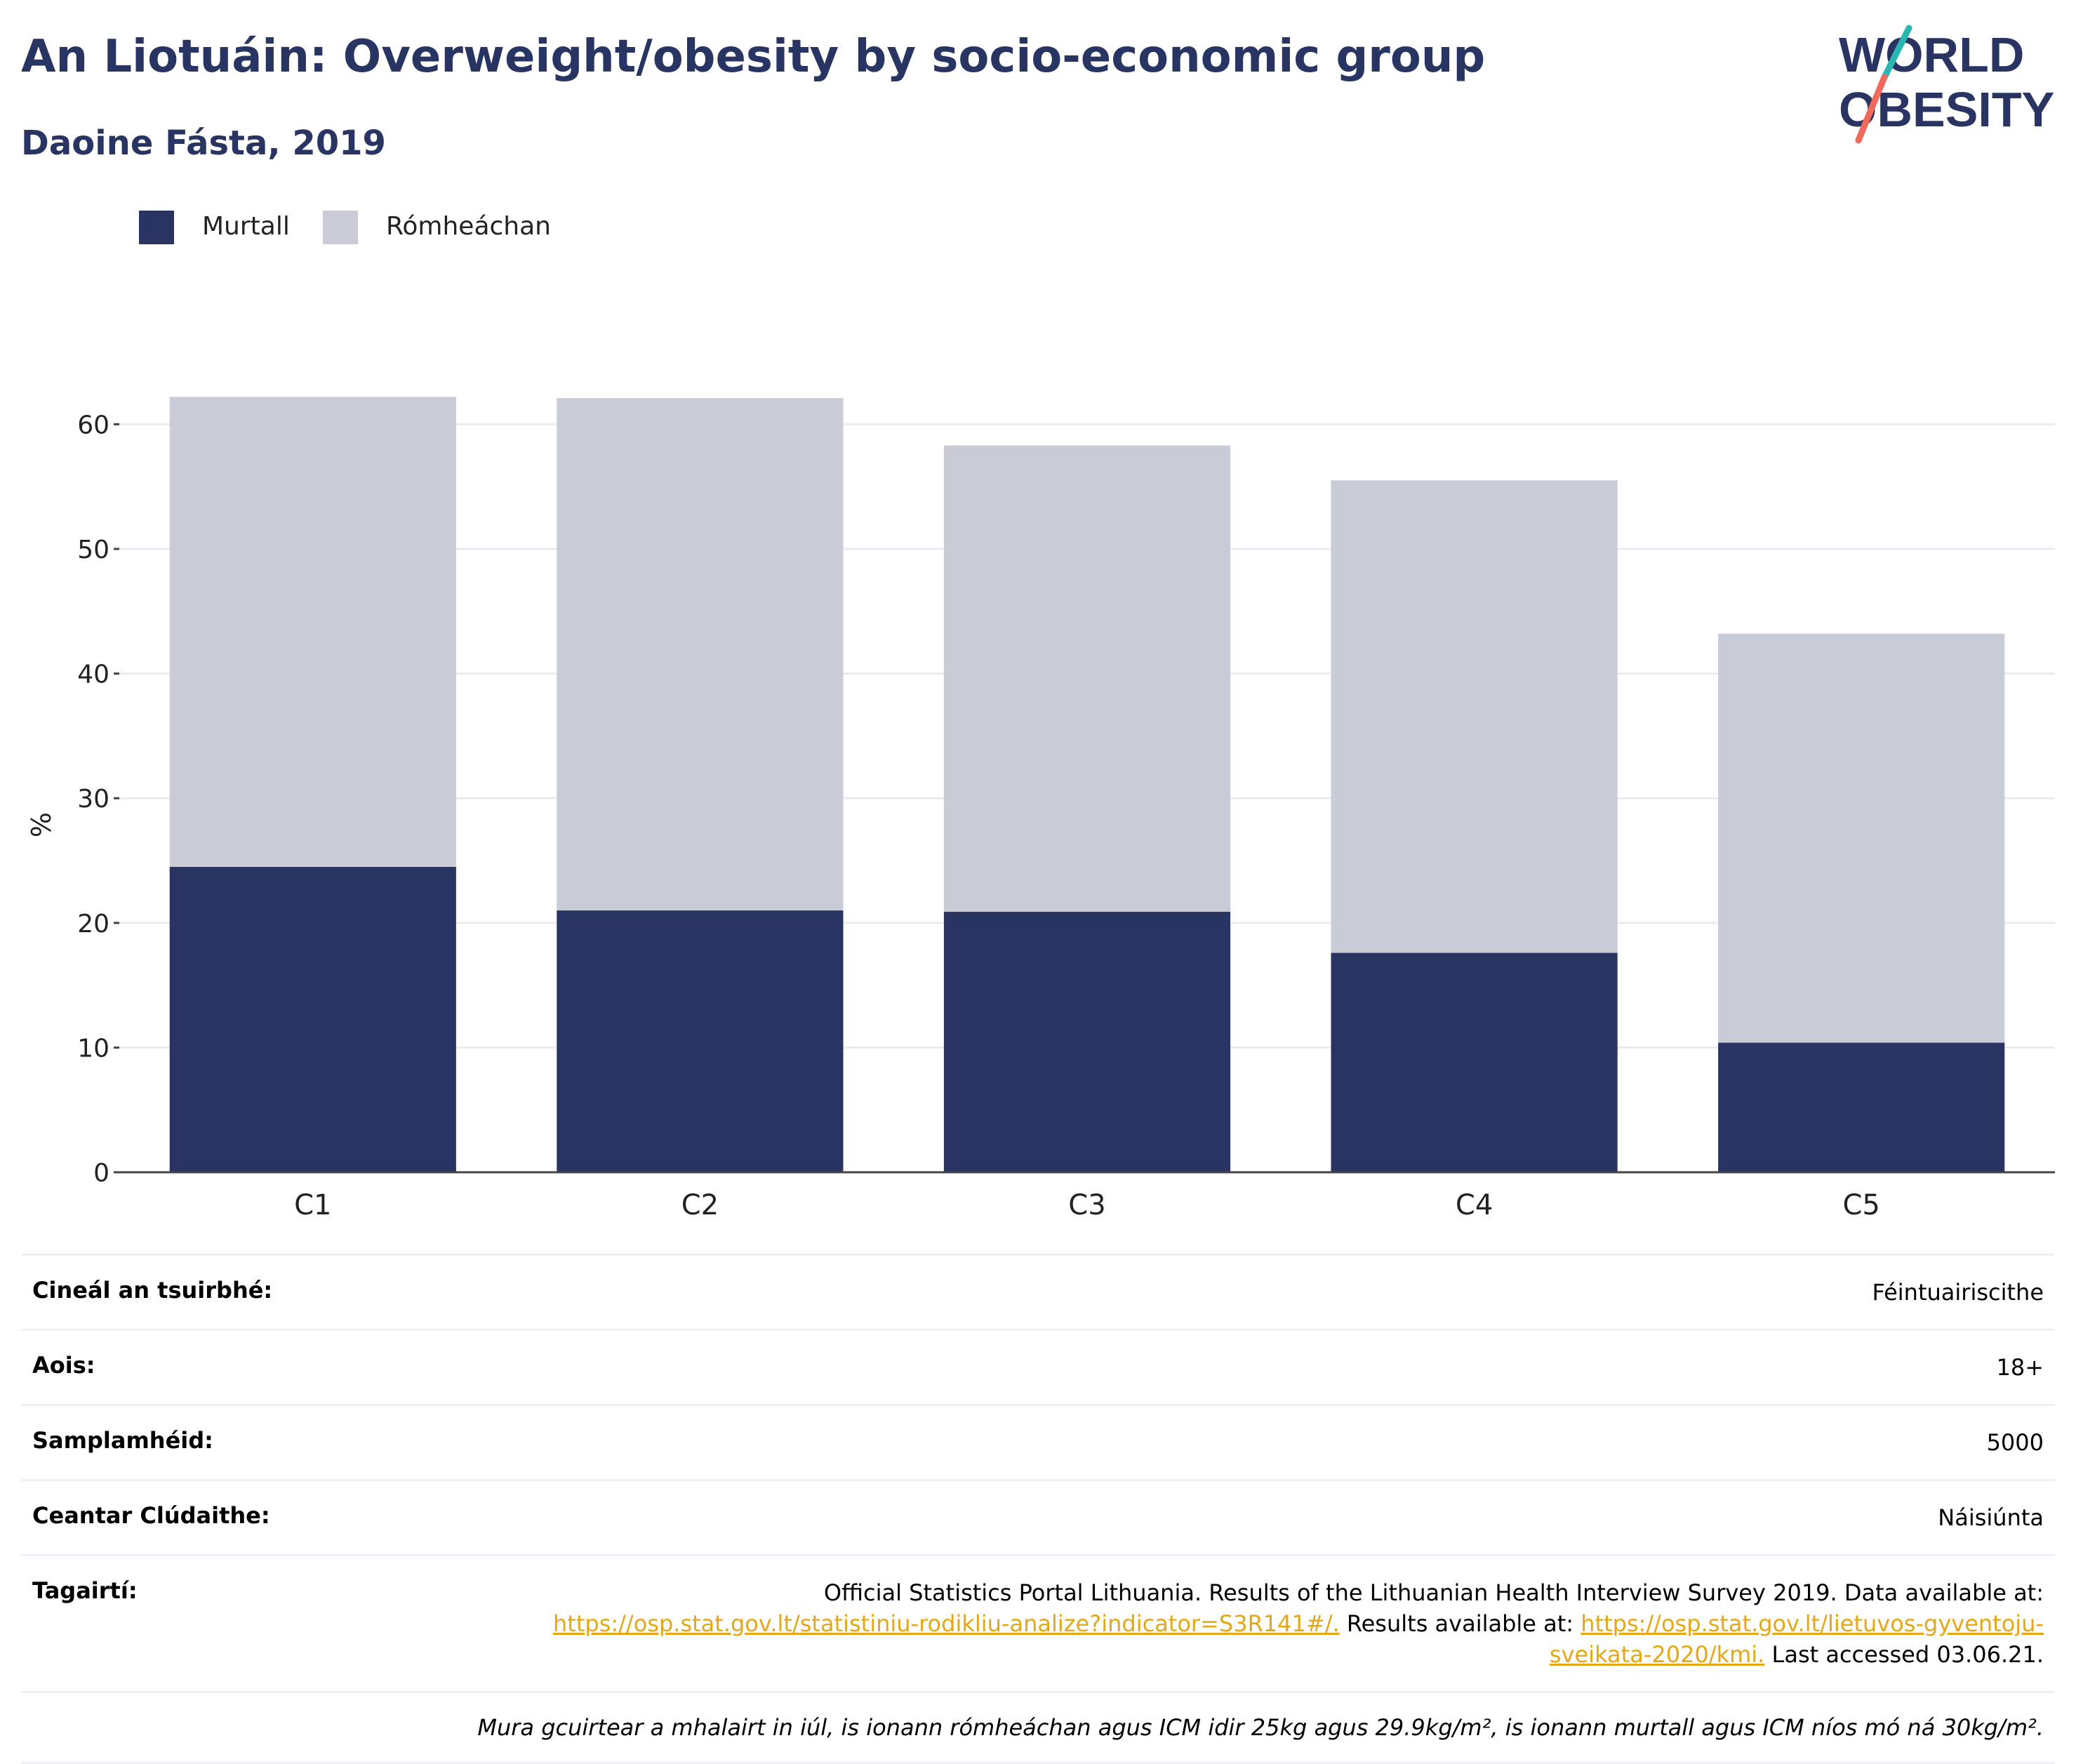  I want to click on reference-text-2: Results available at:, so click(1460, 1623).